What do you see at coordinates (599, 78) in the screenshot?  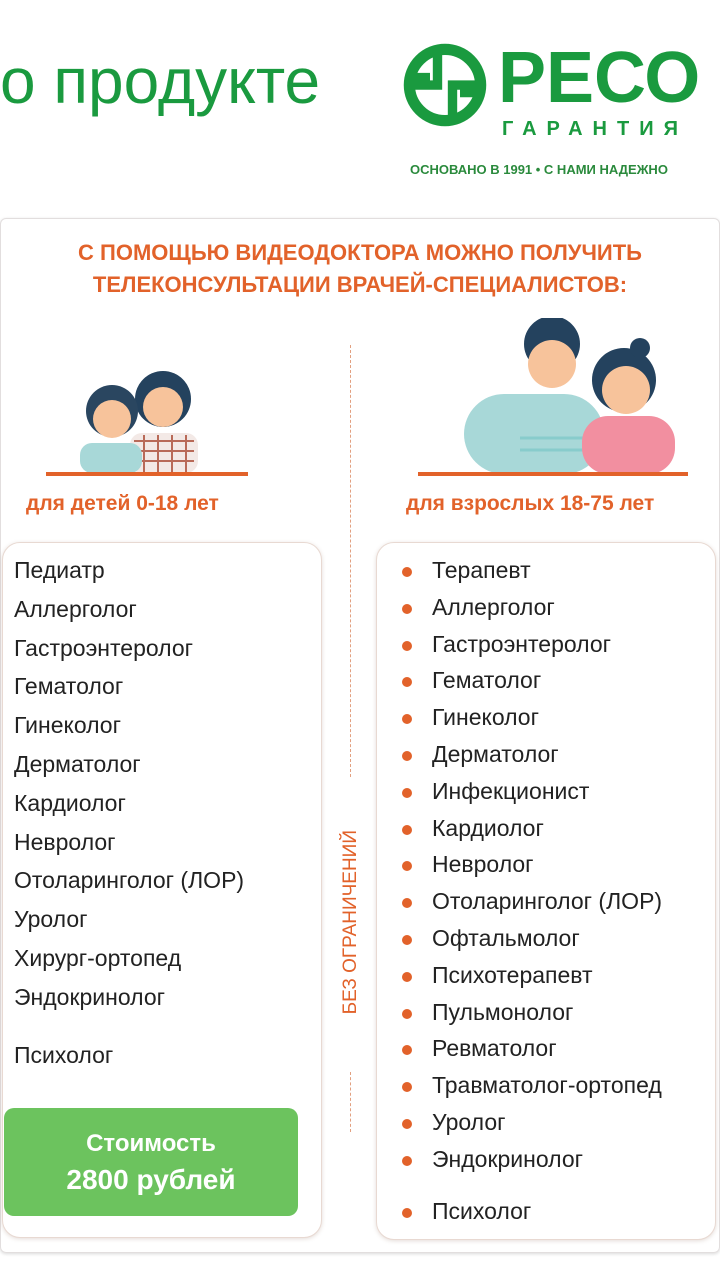 I see `brand-name: РЕСО` at bounding box center [599, 78].